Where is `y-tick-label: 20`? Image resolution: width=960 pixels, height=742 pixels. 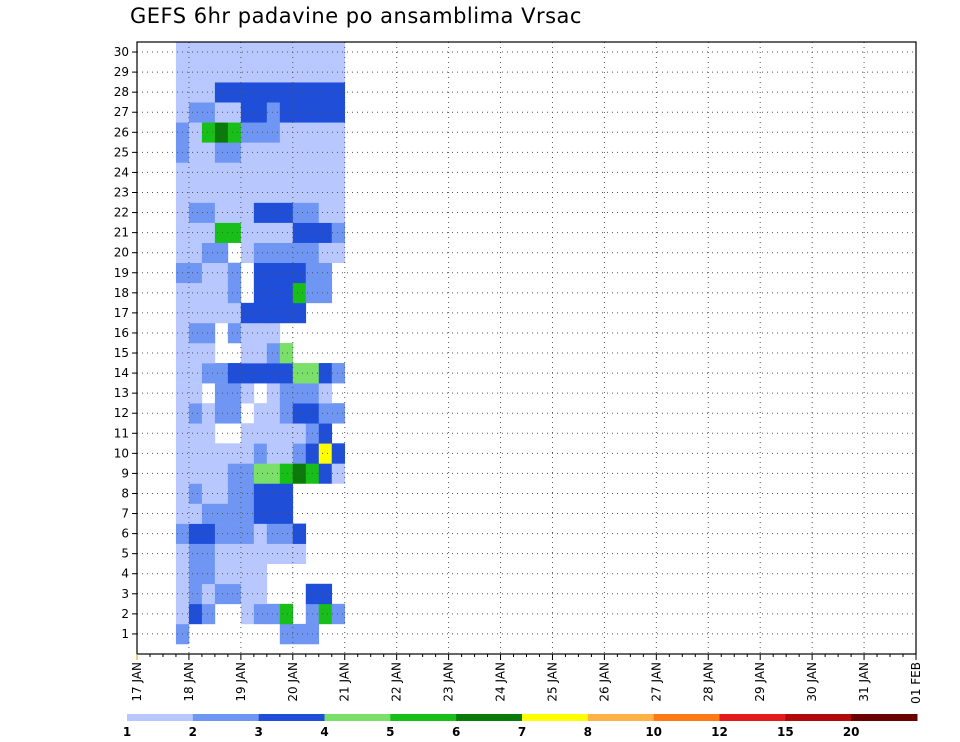
y-tick-label: 20 is located at coordinates (121, 253).